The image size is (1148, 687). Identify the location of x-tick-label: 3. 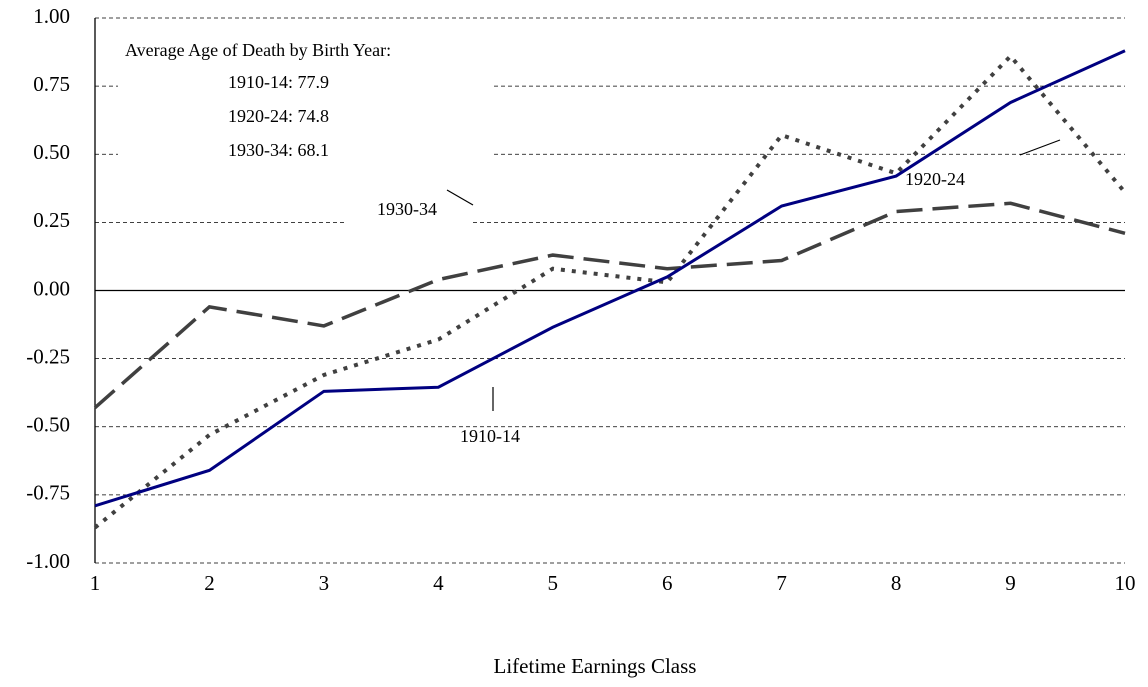
(324, 583).